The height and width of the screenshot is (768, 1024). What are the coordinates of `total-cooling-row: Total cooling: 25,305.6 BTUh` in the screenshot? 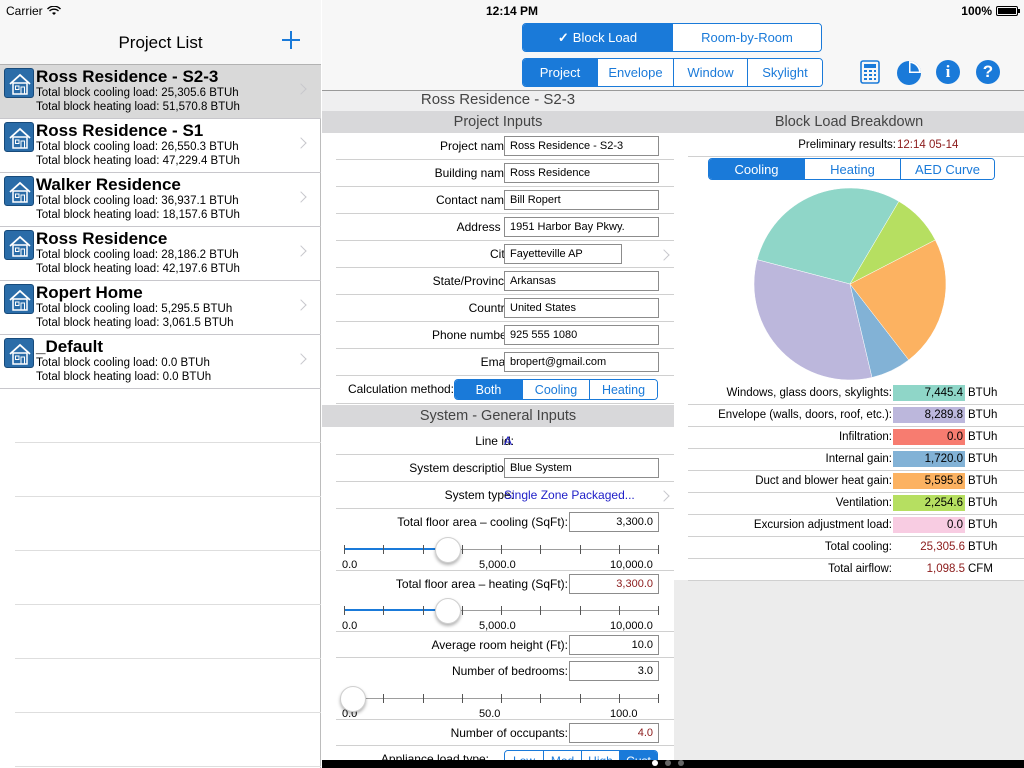 It's located at (856, 548).